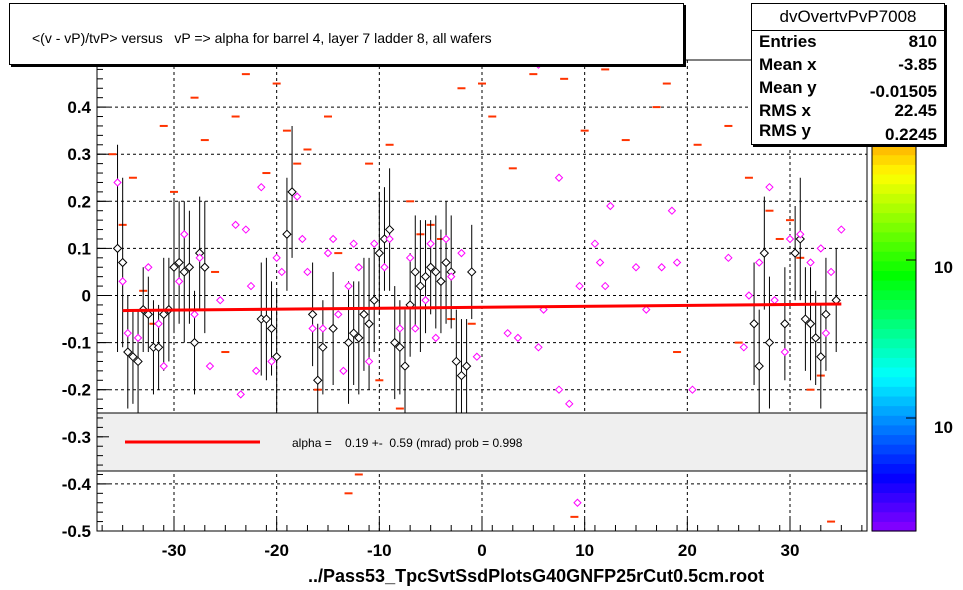  I want to click on legend-band, so click(482, 442).